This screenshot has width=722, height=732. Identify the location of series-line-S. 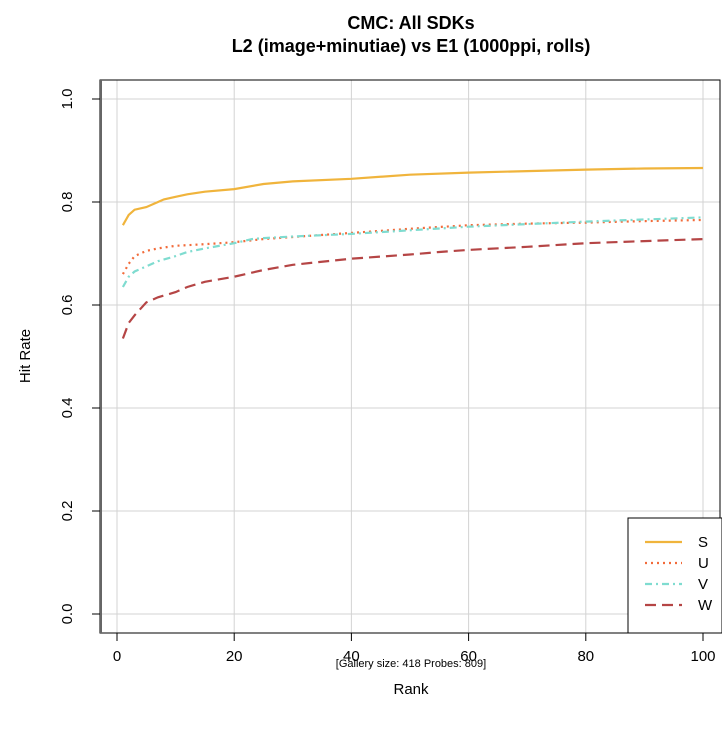
(412, 196).